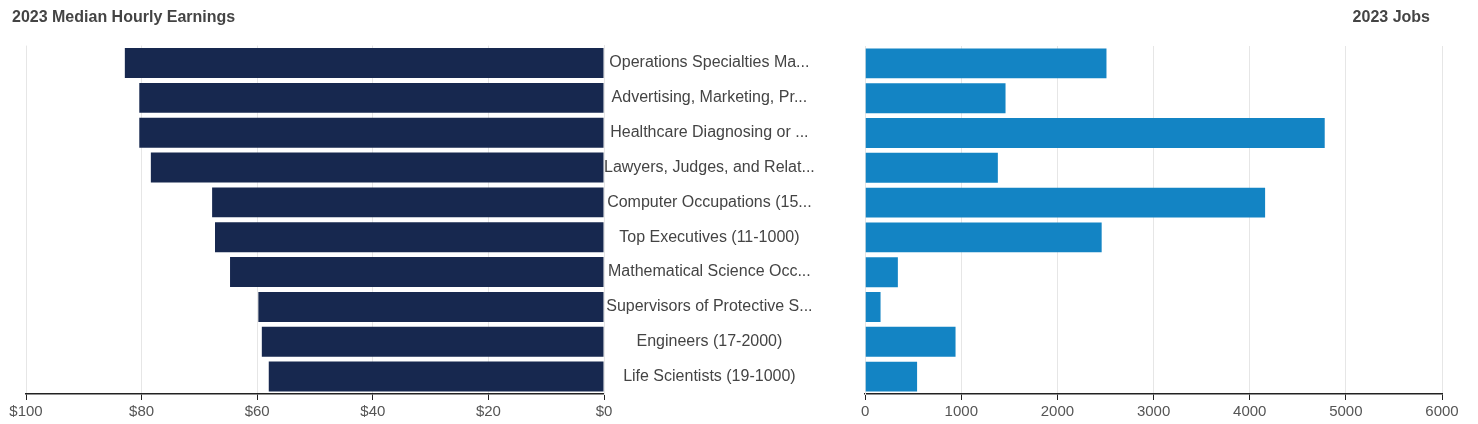 This screenshot has width=1478, height=424. Describe the element at coordinates (604, 411) in the screenshot. I see `x-tick-label: $0` at that location.